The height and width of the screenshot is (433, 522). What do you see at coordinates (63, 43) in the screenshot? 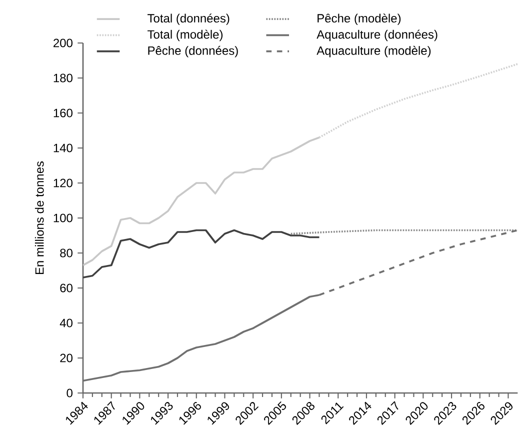
I see `y-tick-label: 200` at bounding box center [63, 43].